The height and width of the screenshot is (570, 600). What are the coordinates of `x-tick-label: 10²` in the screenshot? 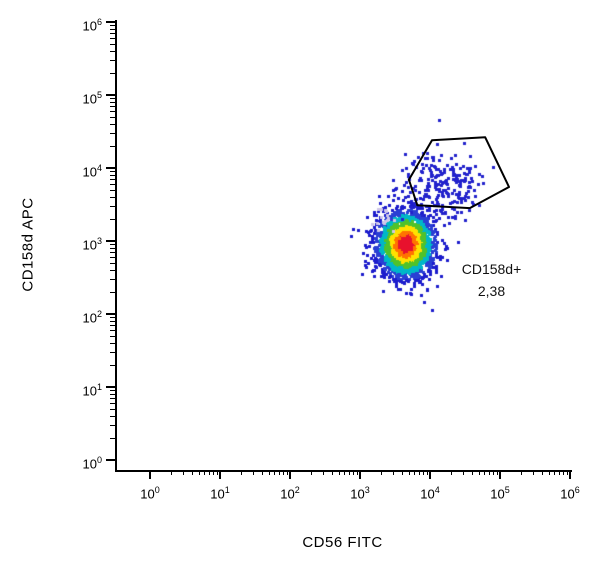 It's located at (290, 493).